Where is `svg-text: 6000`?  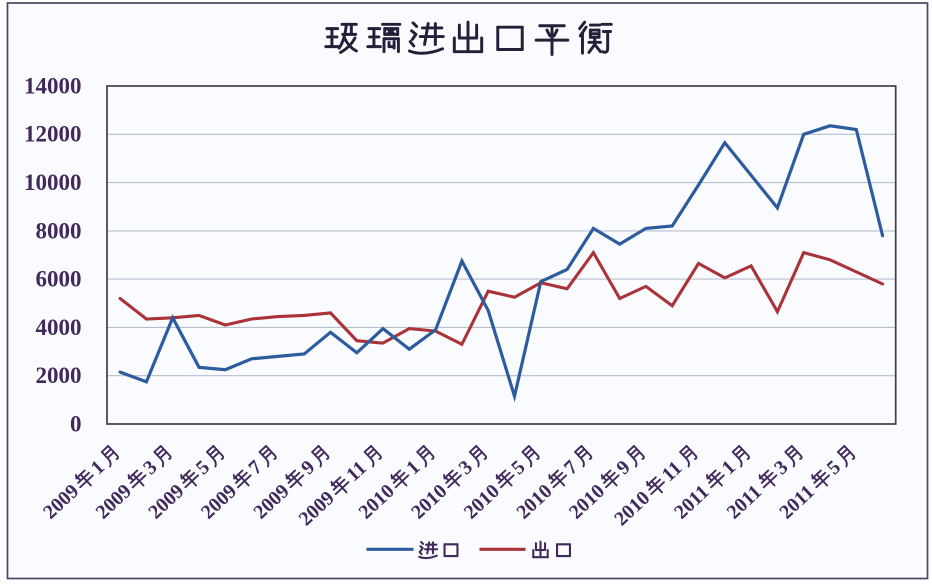 svg-text: 6000 is located at coordinates (59, 279).